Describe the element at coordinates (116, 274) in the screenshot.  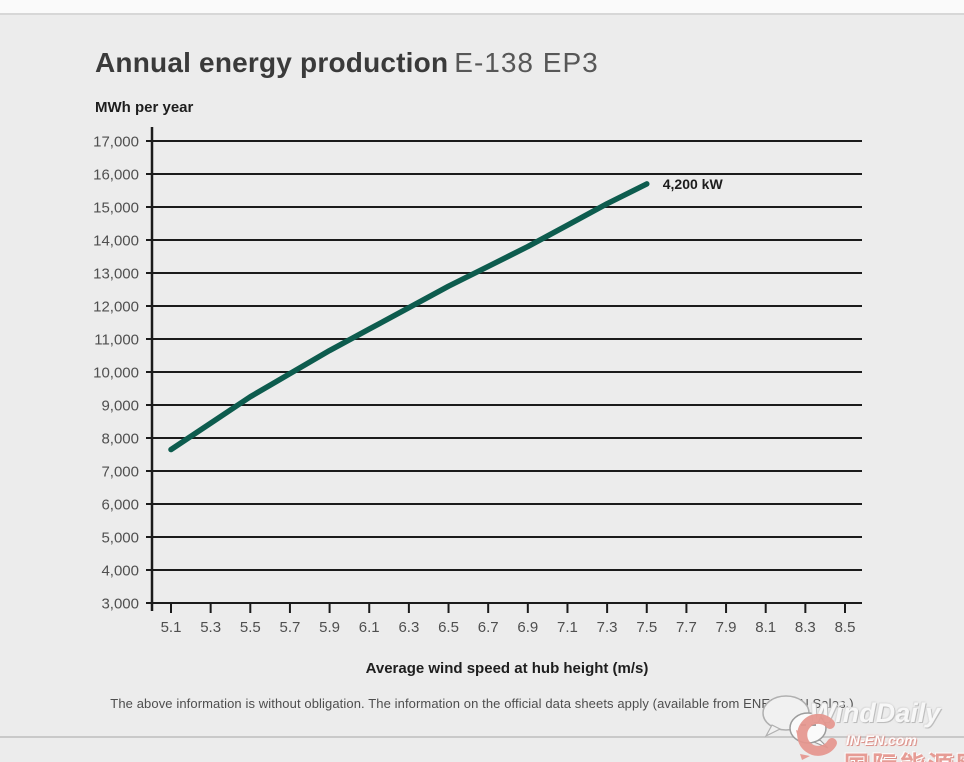
I see `y-tick-label: 13,000` at that location.